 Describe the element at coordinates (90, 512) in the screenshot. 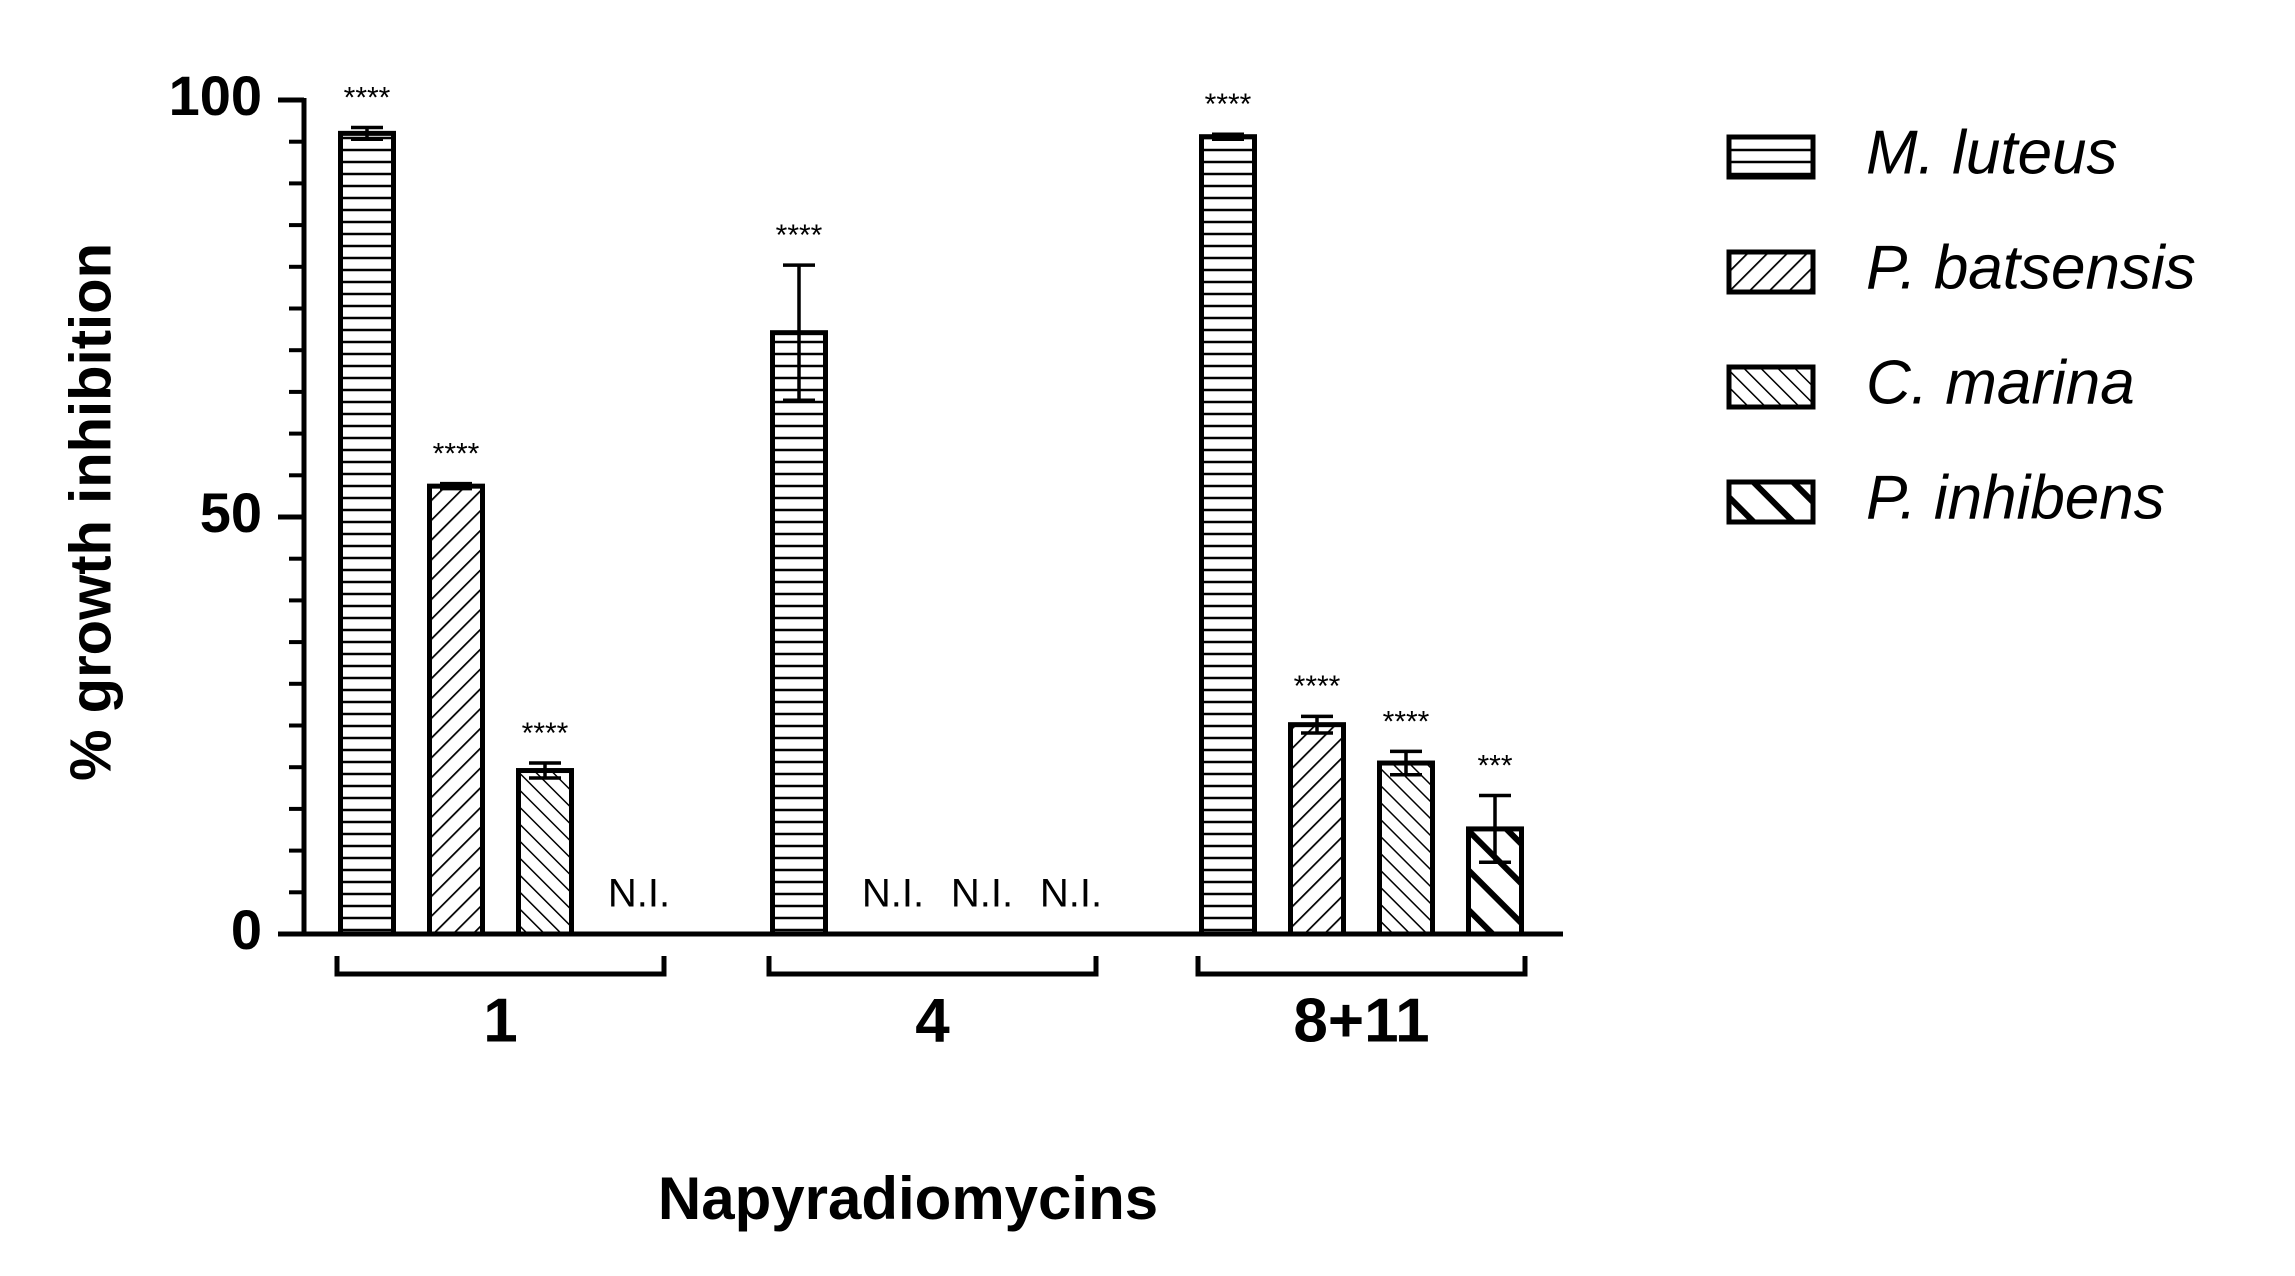

I see `y-axis-label: % growth inhibition` at that location.